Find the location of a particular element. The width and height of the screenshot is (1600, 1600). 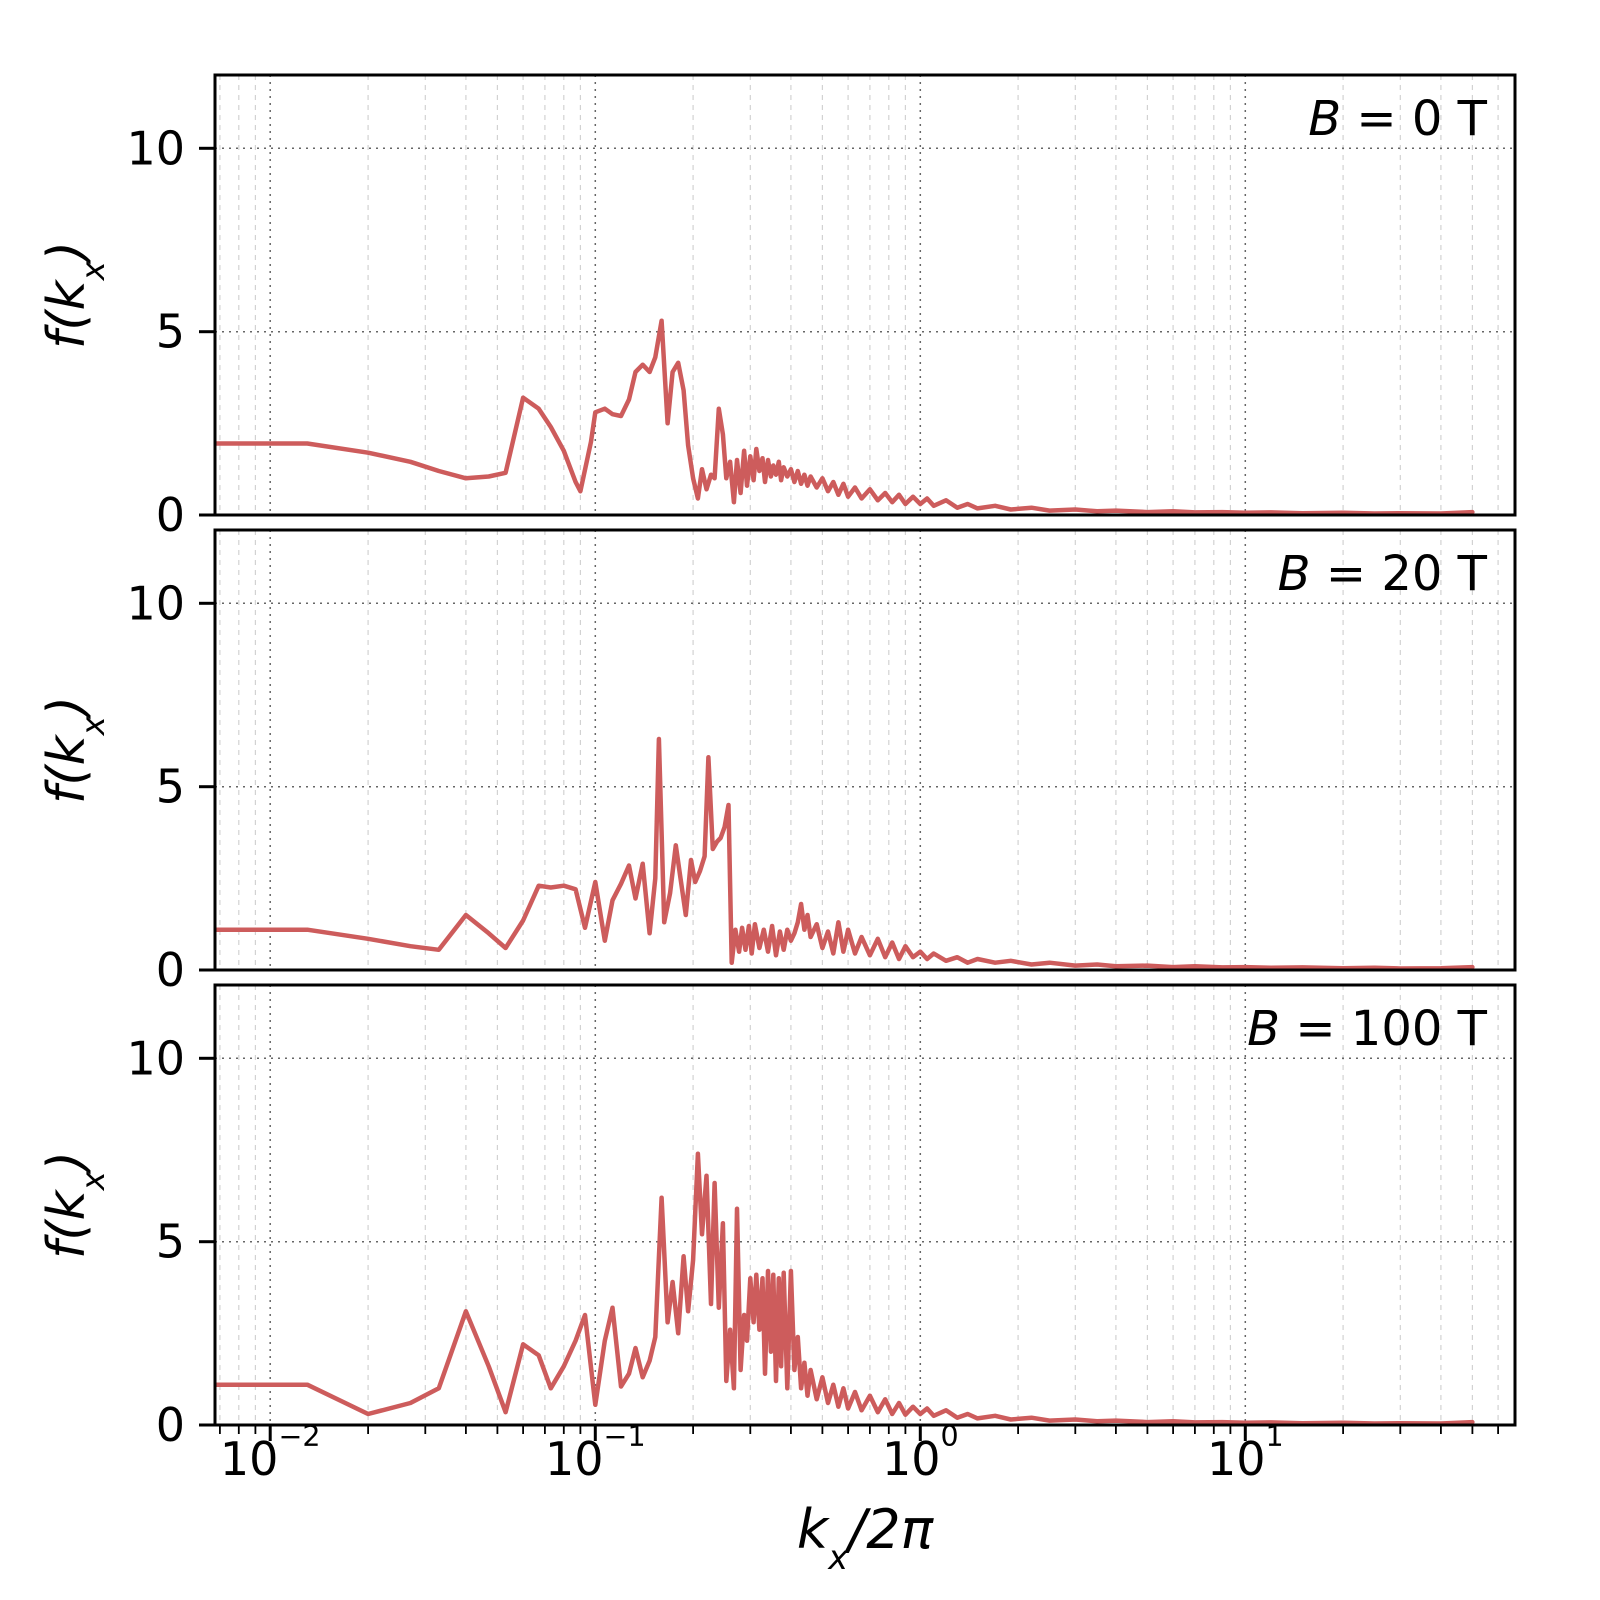

x-axis-label-subscript: x is located at coordinates (838, 1558).